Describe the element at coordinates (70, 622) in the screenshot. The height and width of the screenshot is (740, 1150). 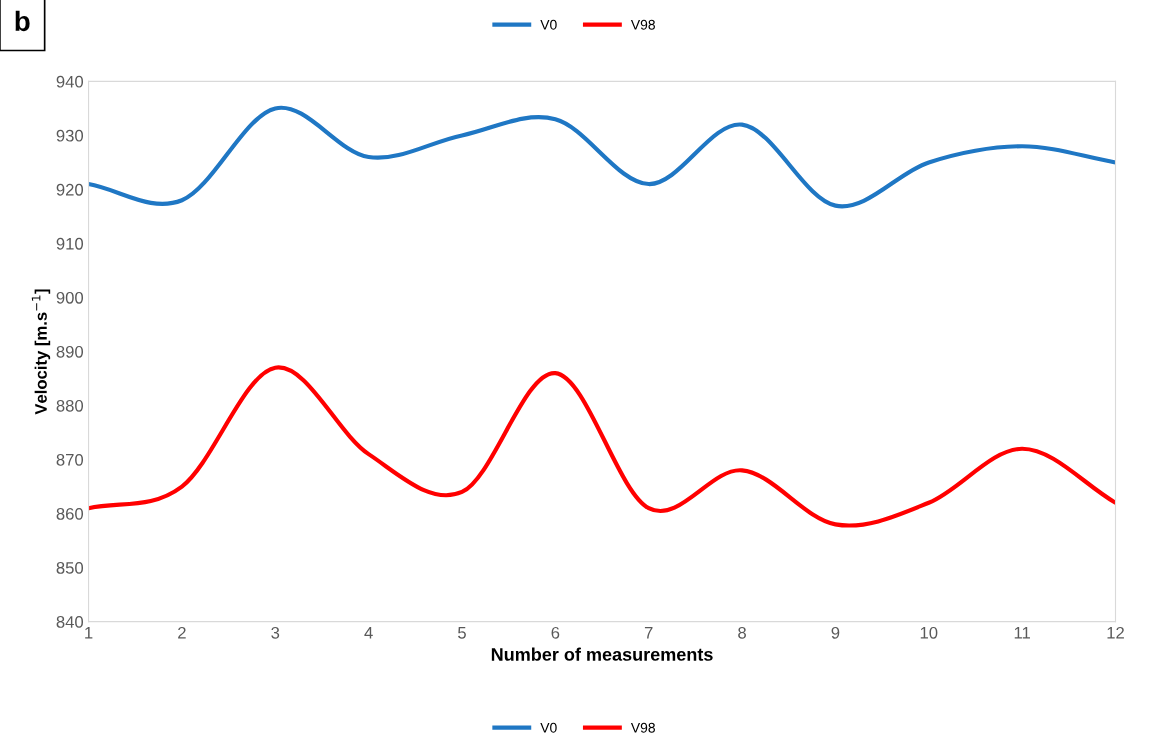
I see `y-tick-label: 840` at that location.